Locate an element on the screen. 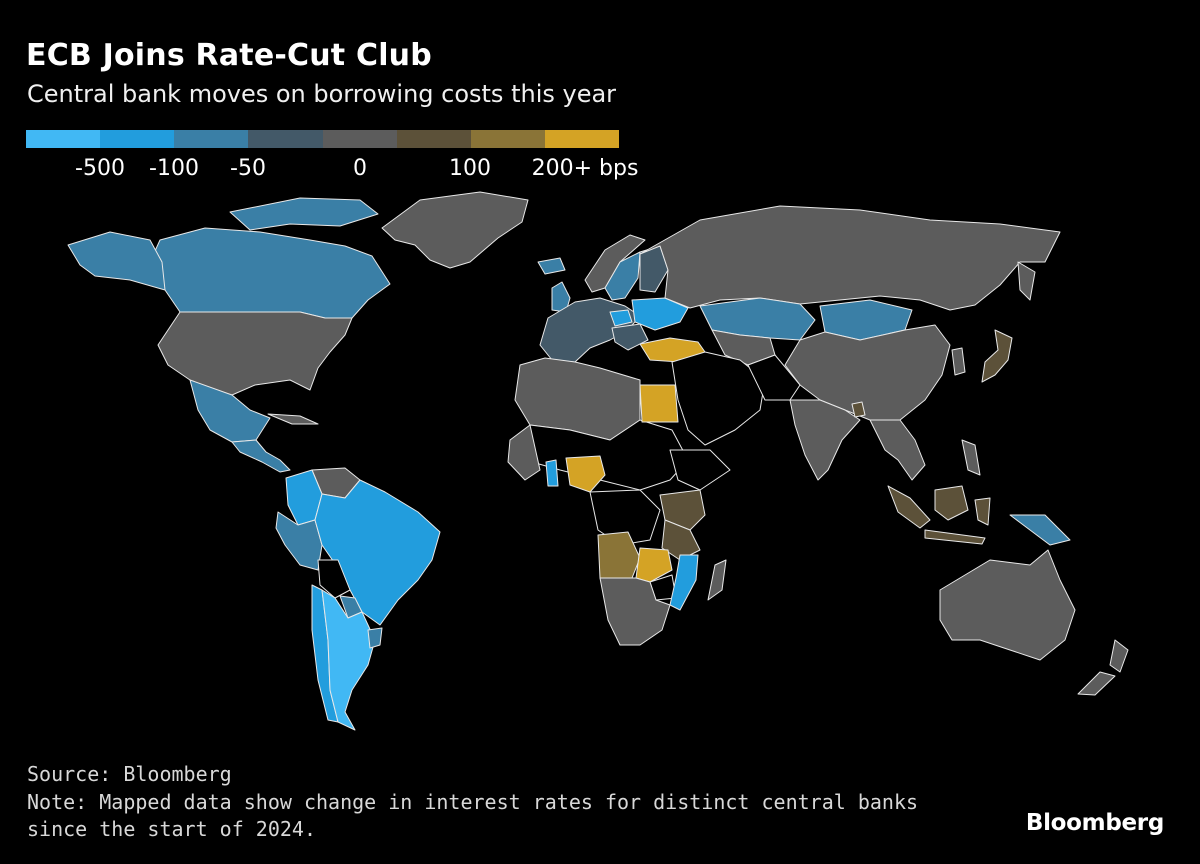 This screenshot has height=864, width=1200. region-indonesia-sulawesi is located at coordinates (982, 511).